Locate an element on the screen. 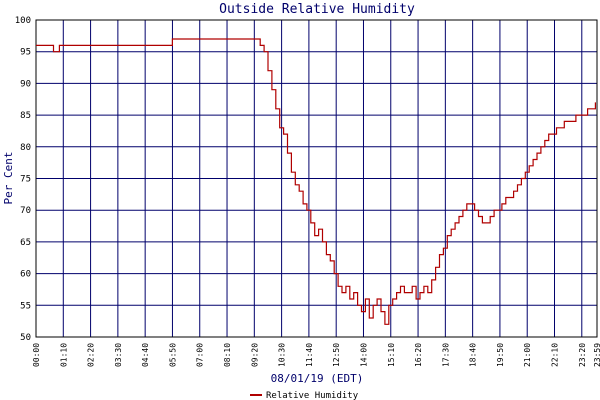 This screenshot has width=600, height=400. x-tick-label: 16:20 is located at coordinates (418, 355).